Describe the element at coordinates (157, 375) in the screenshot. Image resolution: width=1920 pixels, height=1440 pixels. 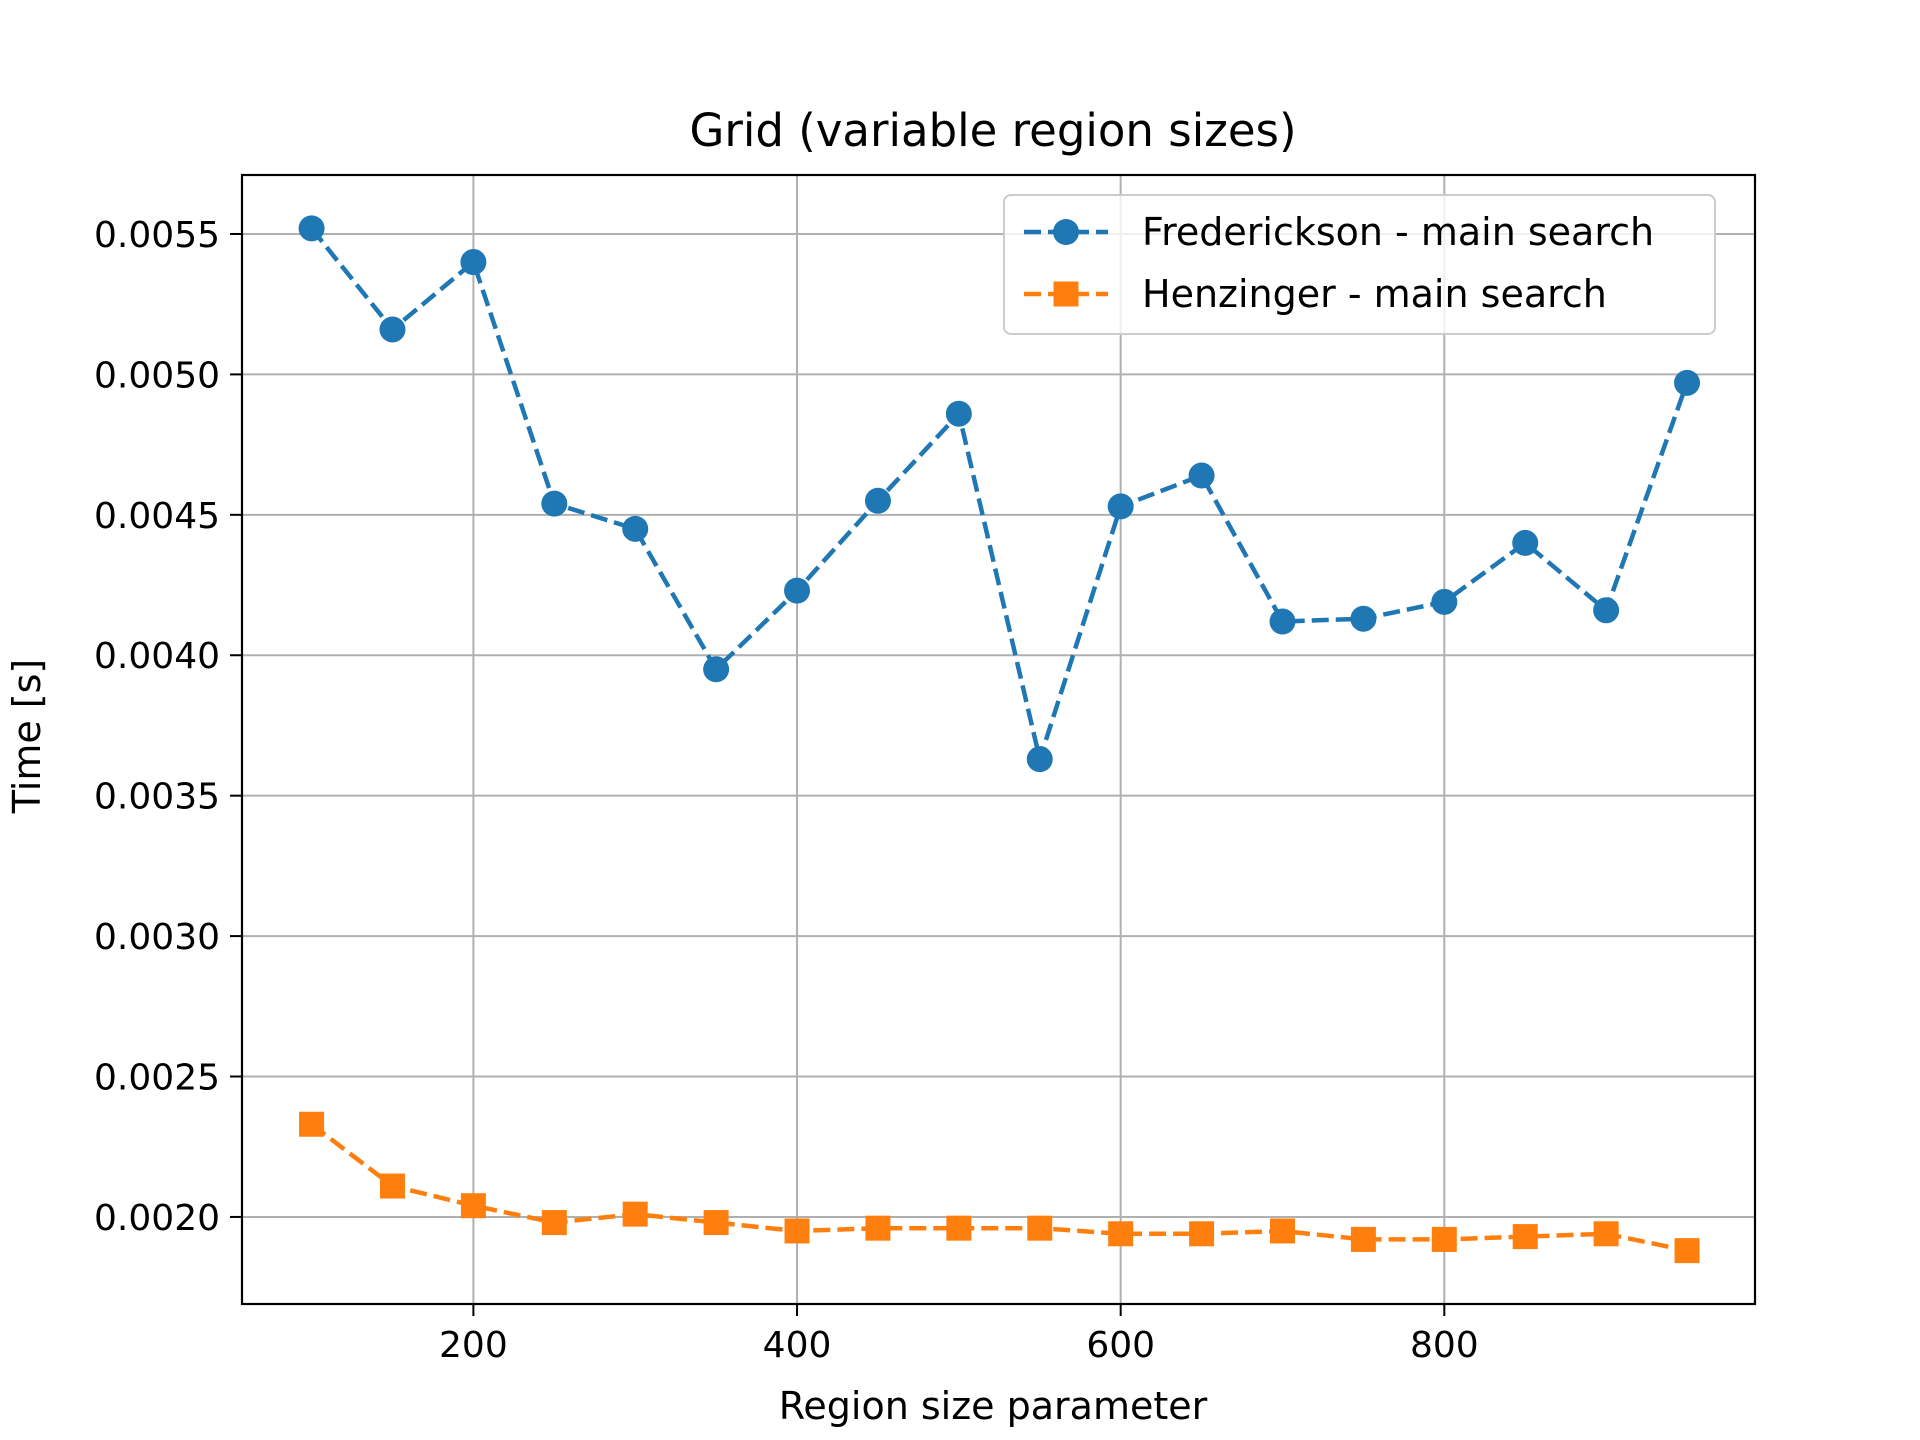
I see `y-tick-label: 0.0050` at that location.